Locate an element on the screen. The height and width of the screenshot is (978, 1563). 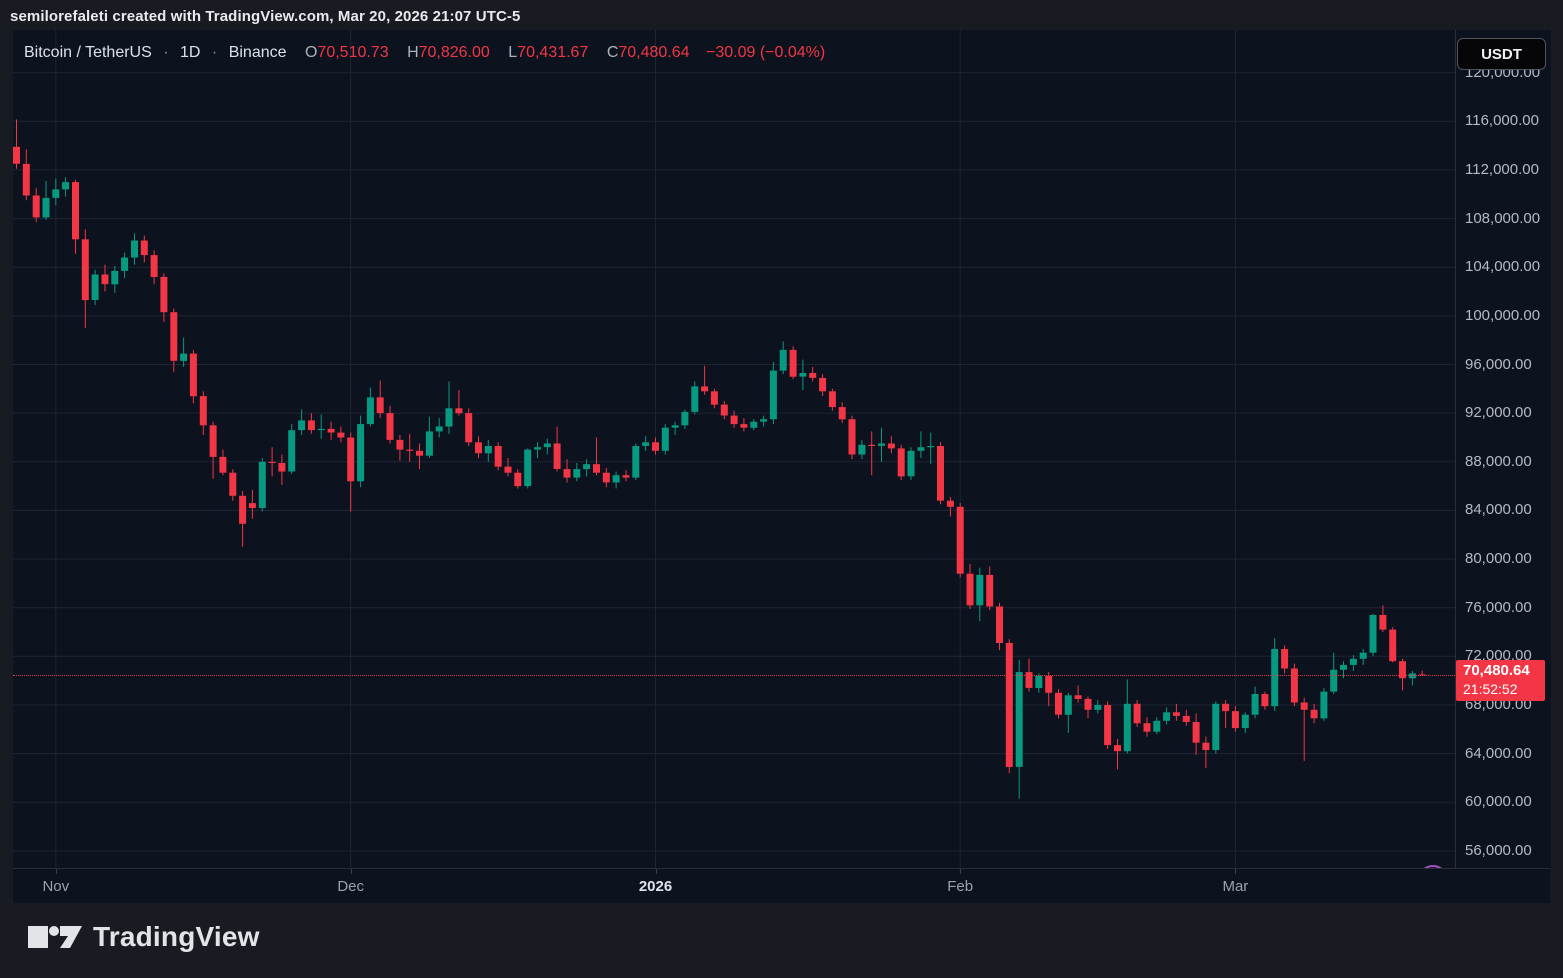
last-price-value: 70,480.64 is located at coordinates (1496, 670).